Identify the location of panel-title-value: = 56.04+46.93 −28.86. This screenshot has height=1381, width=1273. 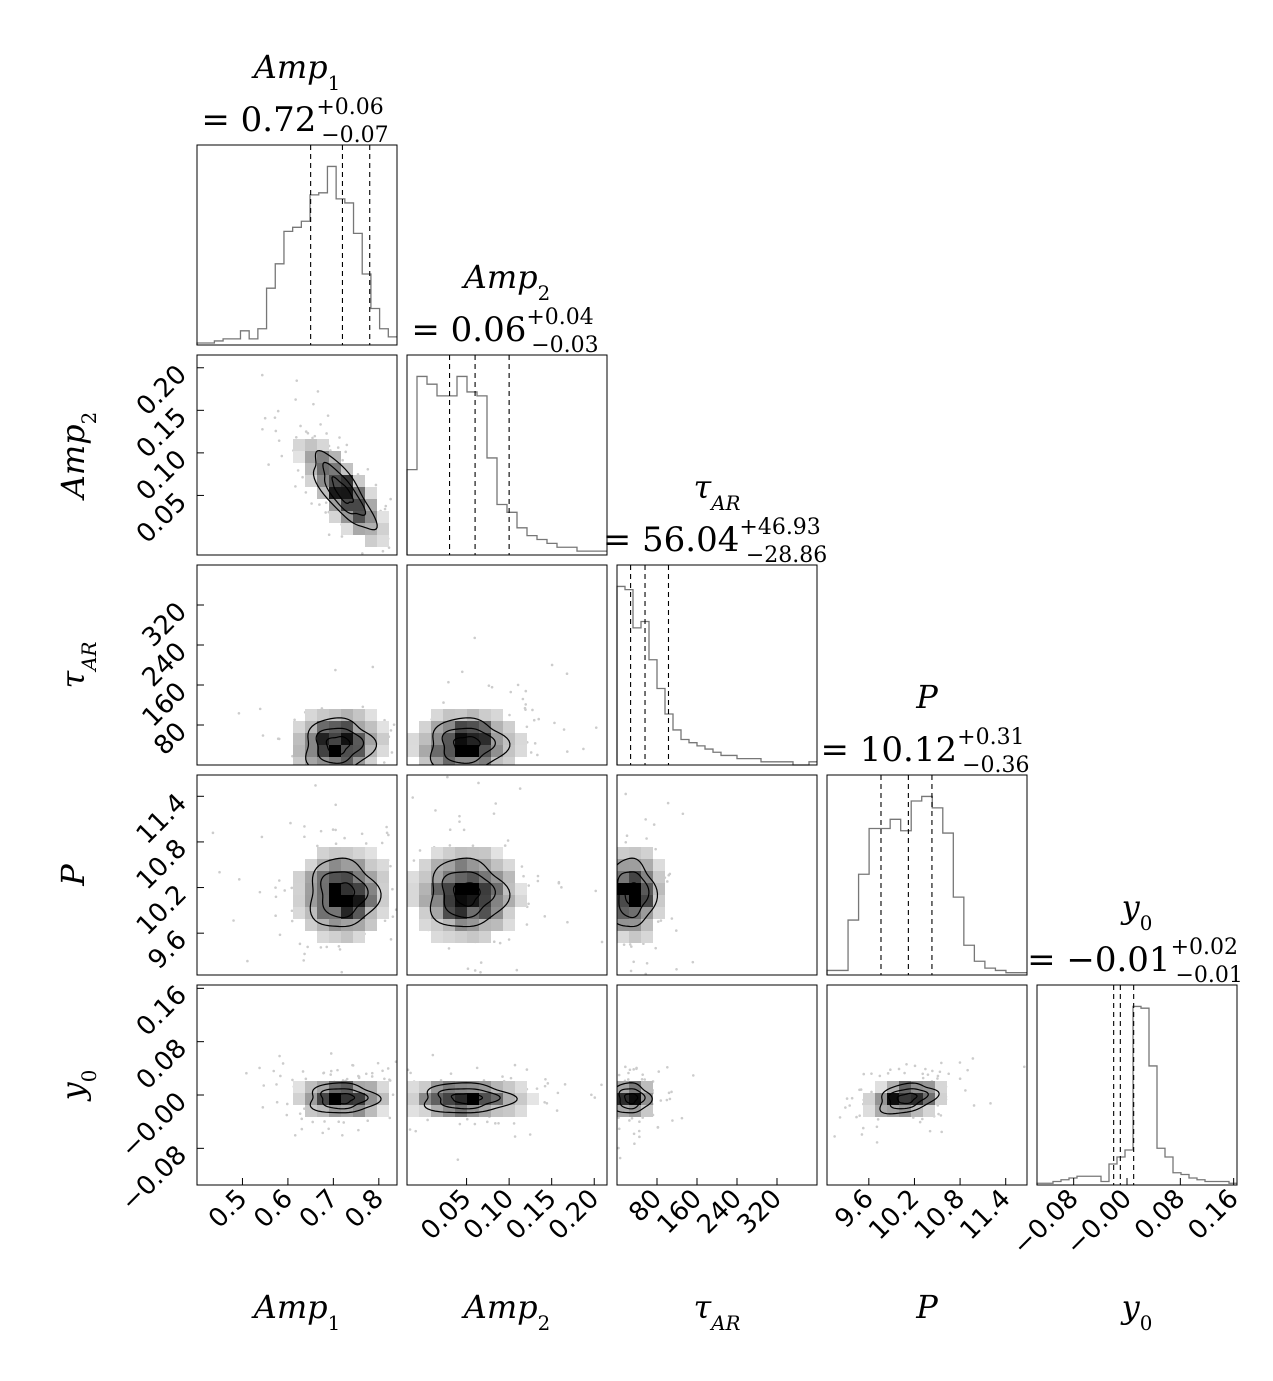
(715, 541).